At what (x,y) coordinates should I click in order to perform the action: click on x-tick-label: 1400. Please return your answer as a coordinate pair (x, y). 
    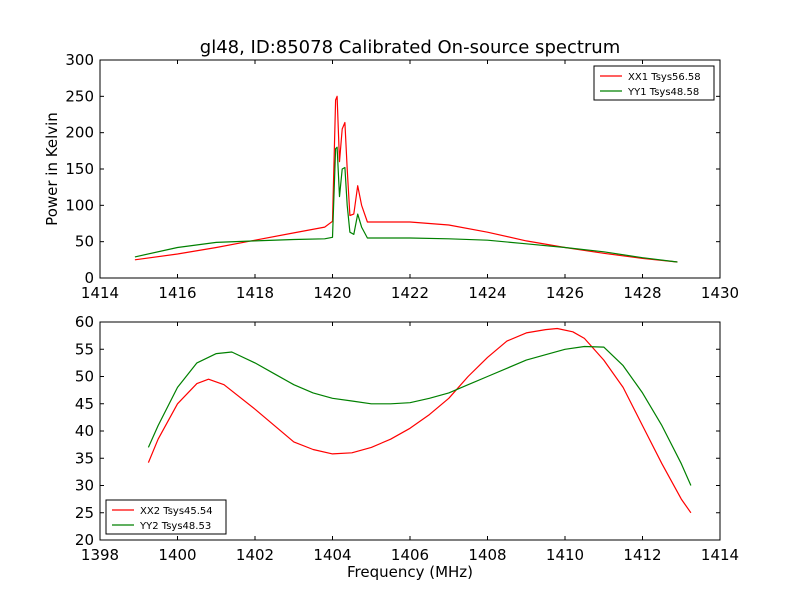
    Looking at the image, I should click on (177, 555).